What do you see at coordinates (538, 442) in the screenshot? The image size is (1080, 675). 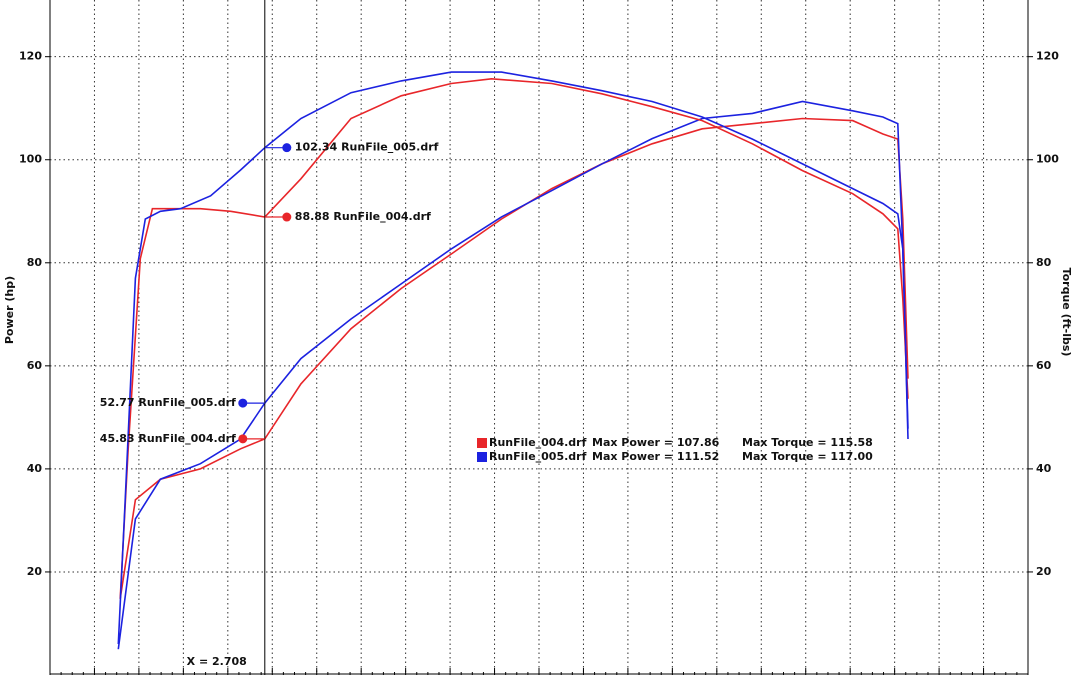 I see `legend-name: RunFile_004.drf` at bounding box center [538, 442].